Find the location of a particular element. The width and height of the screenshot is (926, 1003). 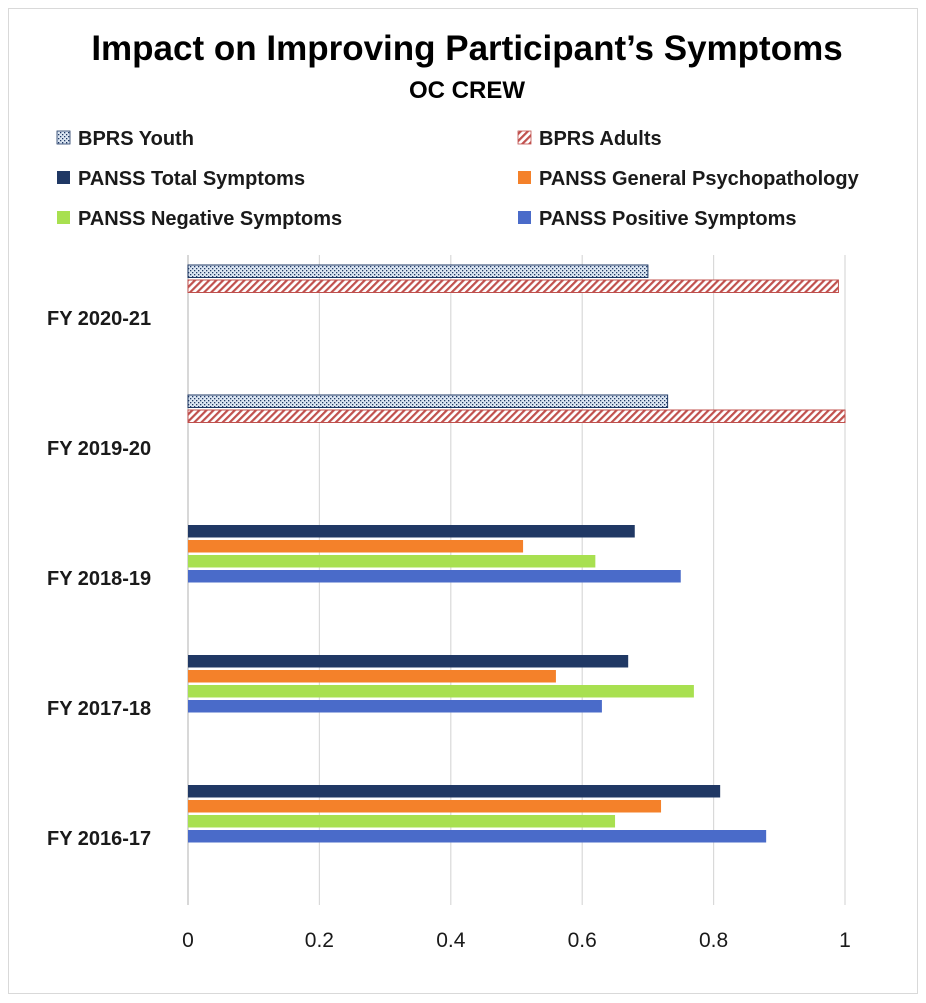

x-tick-label-0-6: 0.6 is located at coordinates (582, 940).